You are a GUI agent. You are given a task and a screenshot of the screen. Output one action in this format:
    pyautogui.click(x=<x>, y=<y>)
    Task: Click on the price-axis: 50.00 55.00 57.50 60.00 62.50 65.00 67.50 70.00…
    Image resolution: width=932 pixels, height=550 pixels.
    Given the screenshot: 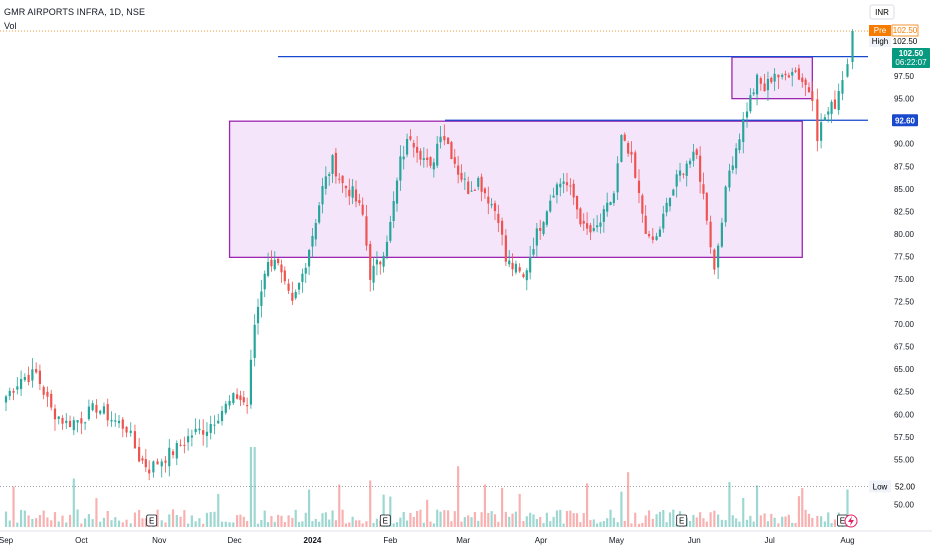 What is the action you would take?
    pyautogui.click(x=900, y=275)
    